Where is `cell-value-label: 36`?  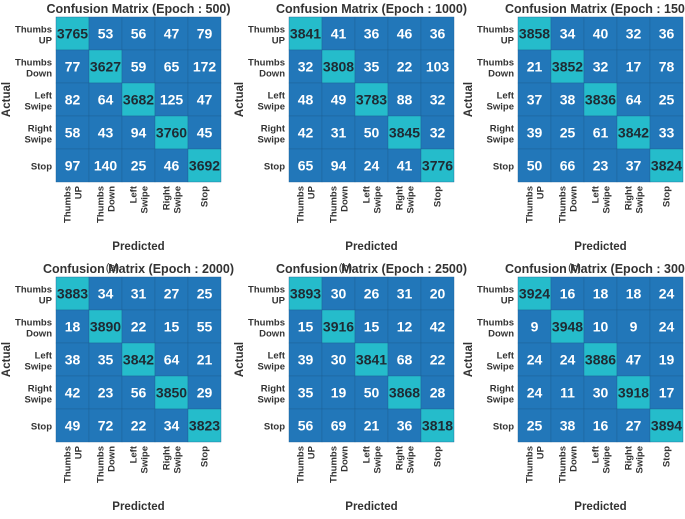 cell-value-label: 36 is located at coordinates (667, 34).